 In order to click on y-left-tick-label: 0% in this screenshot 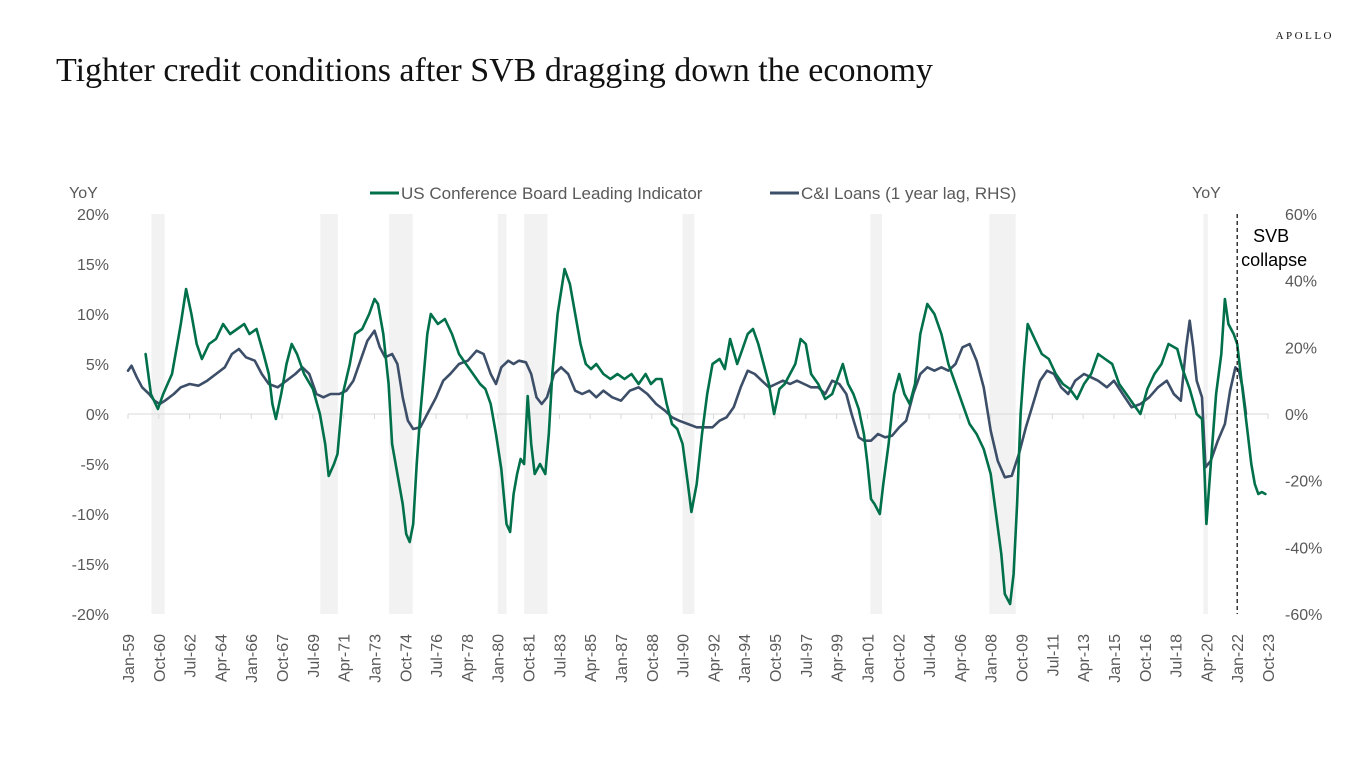, I will do `click(97, 415)`.